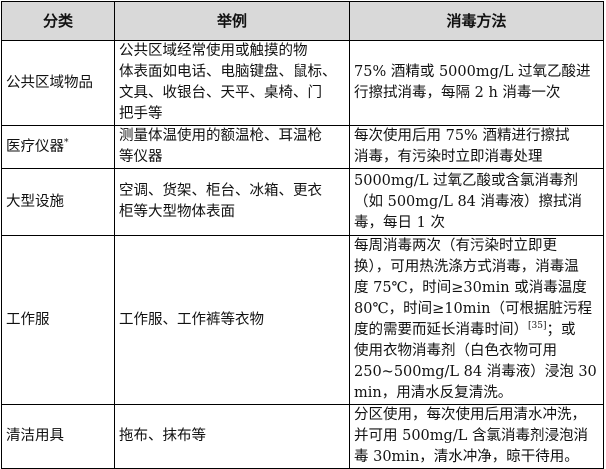  What do you see at coordinates (177, 212) in the screenshot?
I see `examples-line: 柜等大型物体表面` at bounding box center [177, 212].